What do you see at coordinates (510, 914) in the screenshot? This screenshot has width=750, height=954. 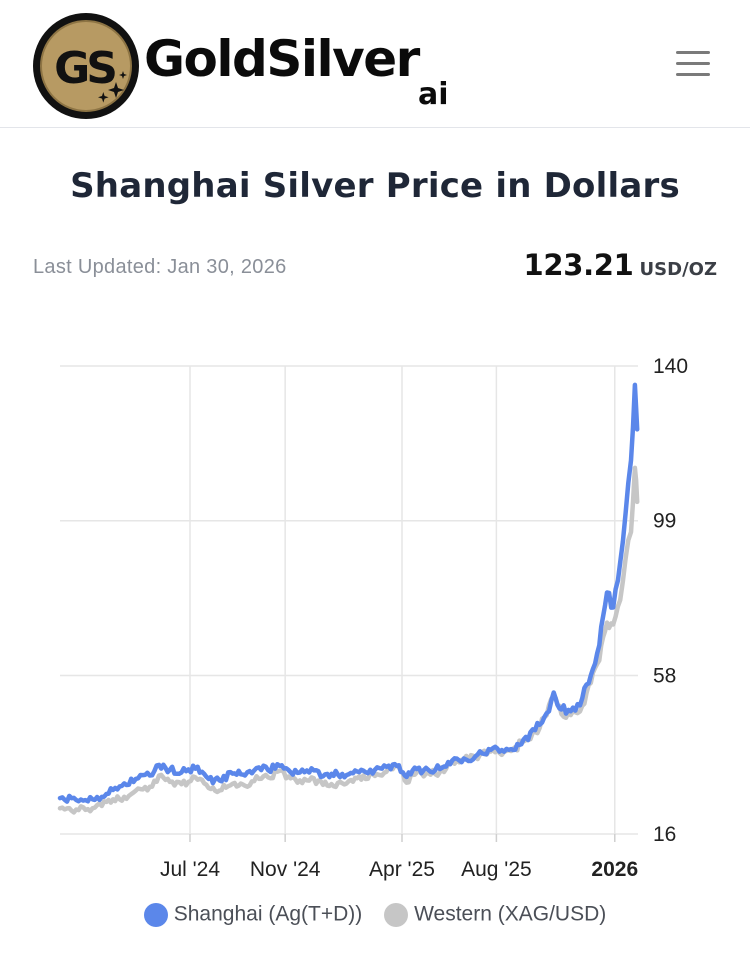 I see `legend-label-western: Western (XAG/USD)` at bounding box center [510, 914].